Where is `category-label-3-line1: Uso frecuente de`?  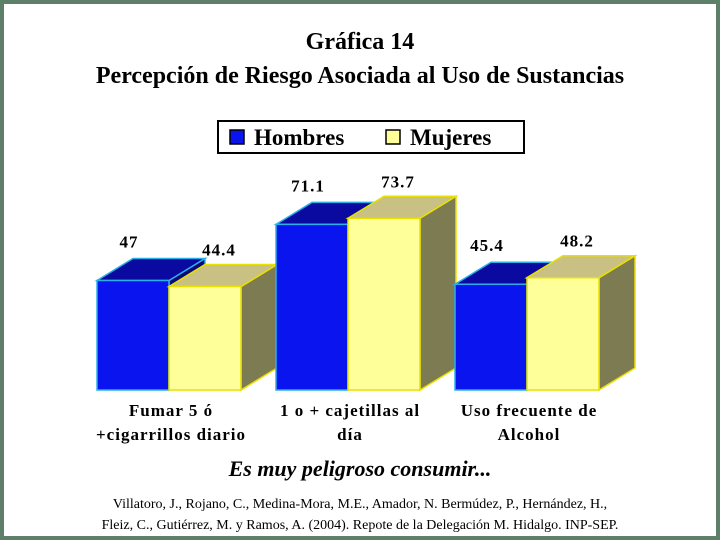
category-label-3-line1: Uso frecuente de is located at coordinates (529, 410).